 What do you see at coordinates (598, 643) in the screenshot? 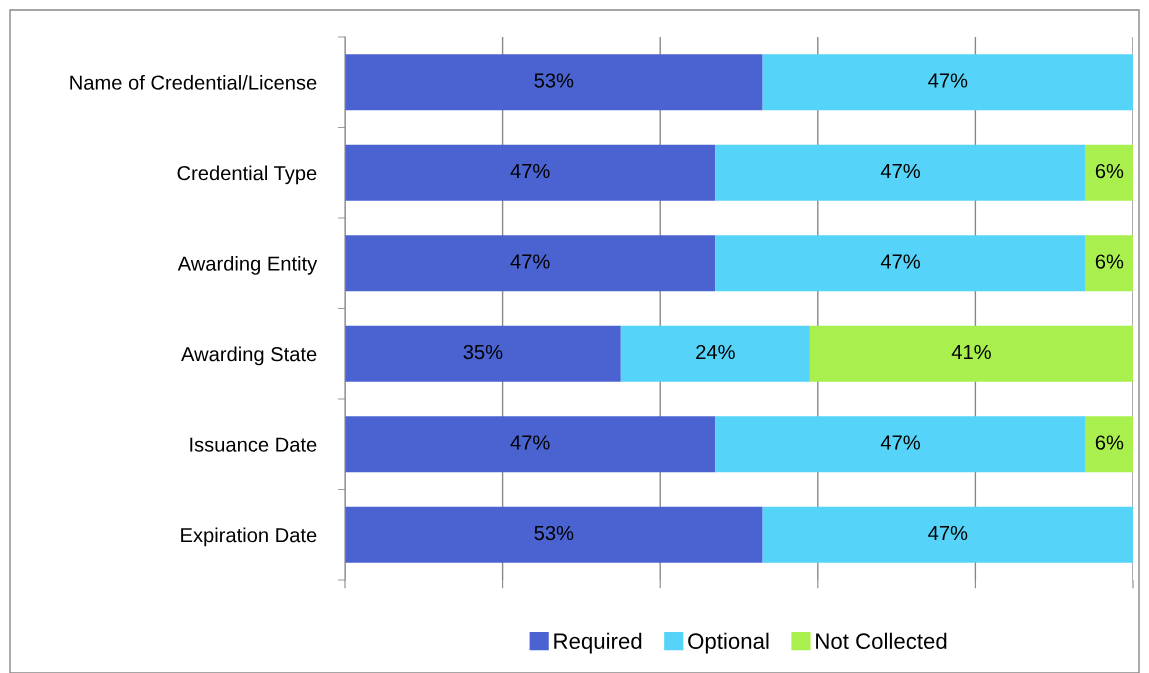
I see `legend-label: Required` at bounding box center [598, 643].